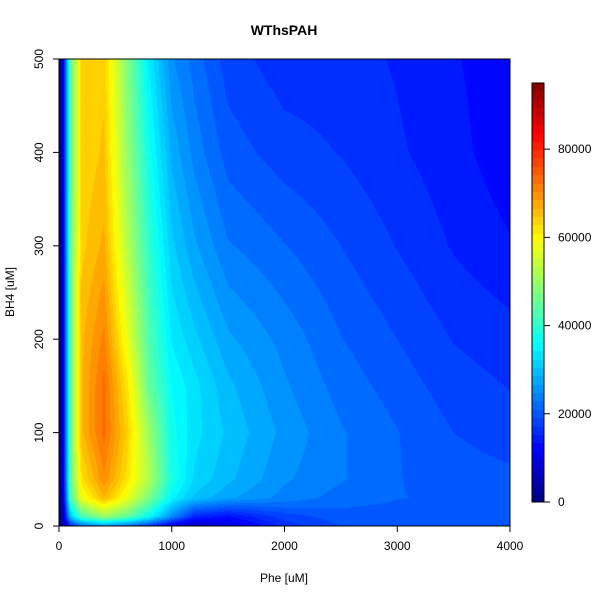 Image resolution: width=600 pixels, height=600 pixels. Describe the element at coordinates (39, 525) in the screenshot. I see `y-tick-label: 0` at that location.